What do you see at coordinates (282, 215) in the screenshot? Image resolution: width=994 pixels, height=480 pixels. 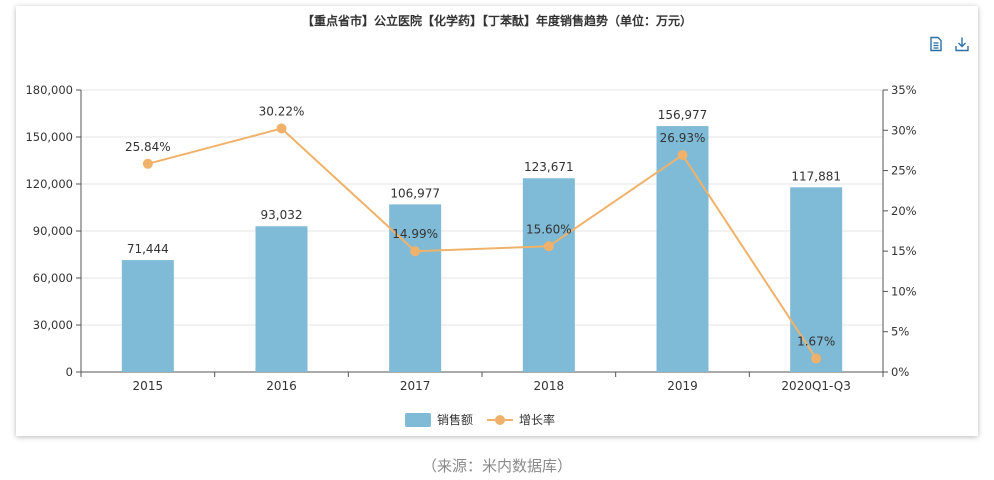 I see `bar-value-label: 93,032` at bounding box center [282, 215].